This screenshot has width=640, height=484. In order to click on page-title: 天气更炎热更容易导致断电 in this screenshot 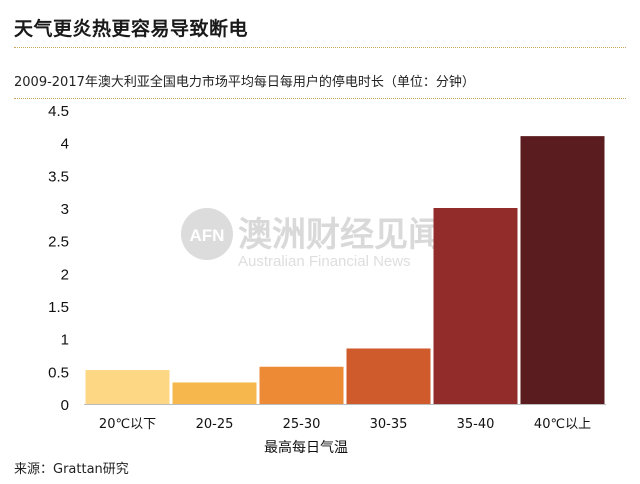, I will do `click(131, 29)`.